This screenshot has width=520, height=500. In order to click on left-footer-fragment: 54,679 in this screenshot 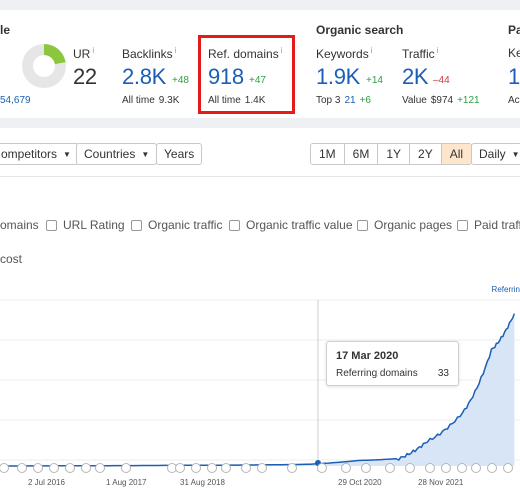, I will do `click(15, 100)`.